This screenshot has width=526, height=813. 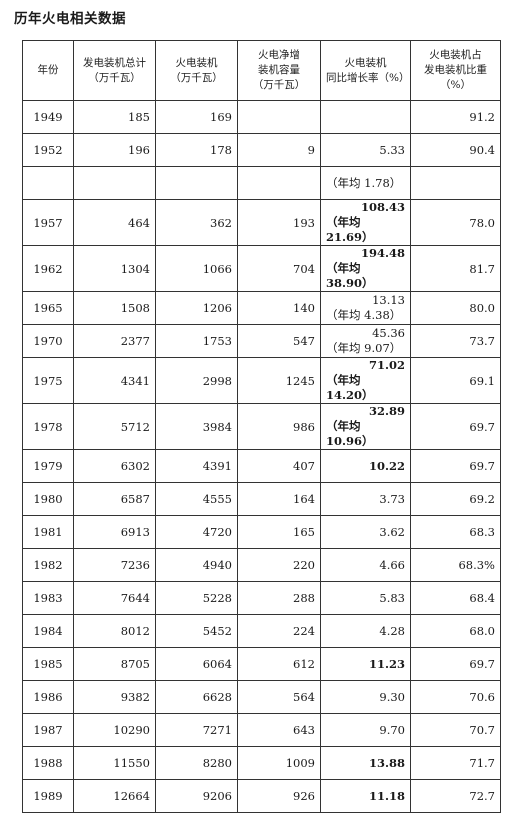 What do you see at coordinates (279, 466) in the screenshot?
I see `cell-net-addition: 407` at bounding box center [279, 466].